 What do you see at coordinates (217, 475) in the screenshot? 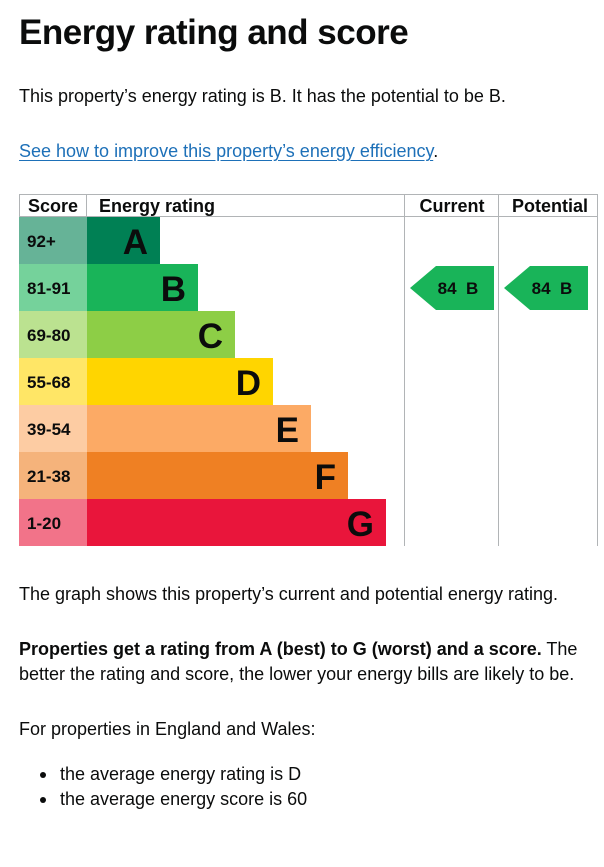
I see `rating-bar-f` at bounding box center [217, 475].